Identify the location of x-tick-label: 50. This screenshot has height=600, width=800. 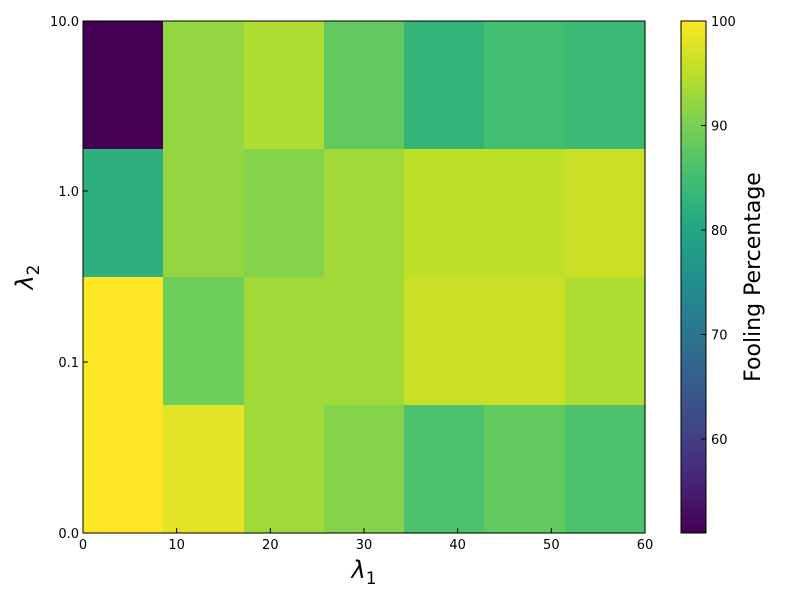
(551, 545).